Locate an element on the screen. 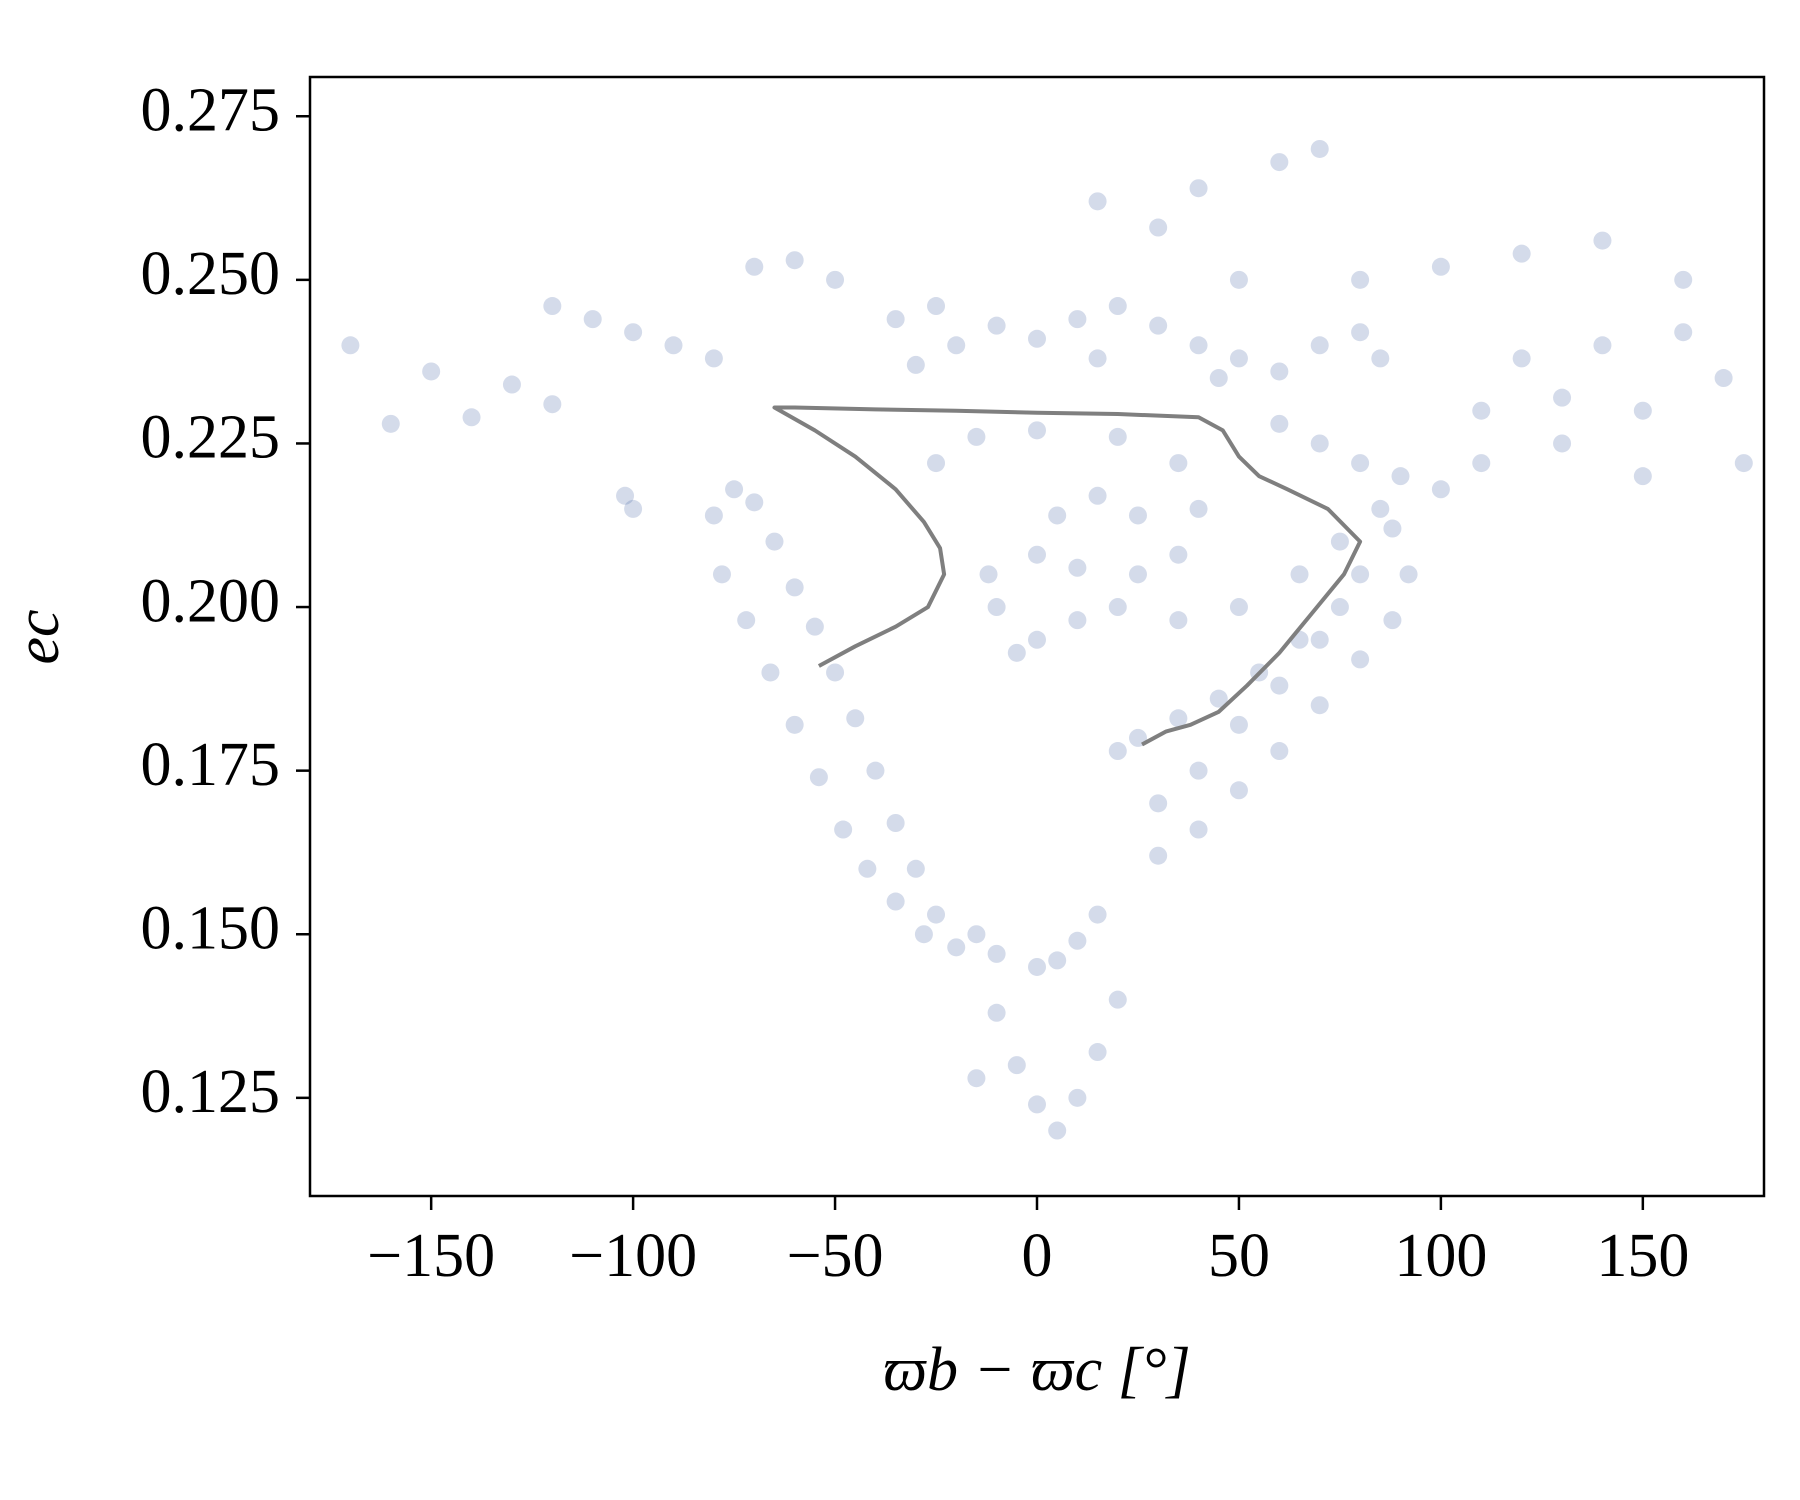 This screenshot has height=1500, width=1800. x-axis-label: ϖb − ϖc [°] is located at coordinates (1036, 1370).